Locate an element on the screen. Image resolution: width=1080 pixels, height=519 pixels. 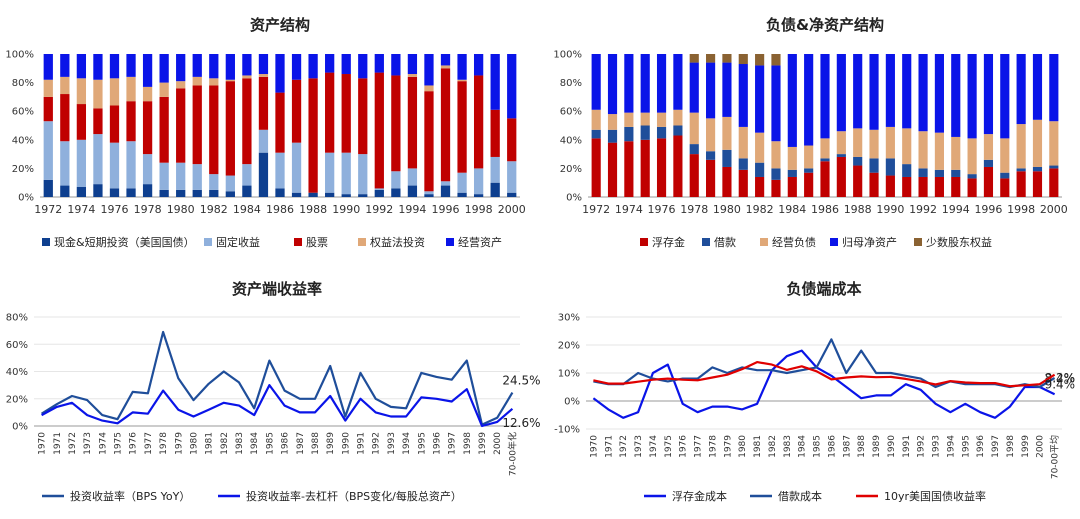
x-tick-label: 1990 is located at coordinates (892, 446).